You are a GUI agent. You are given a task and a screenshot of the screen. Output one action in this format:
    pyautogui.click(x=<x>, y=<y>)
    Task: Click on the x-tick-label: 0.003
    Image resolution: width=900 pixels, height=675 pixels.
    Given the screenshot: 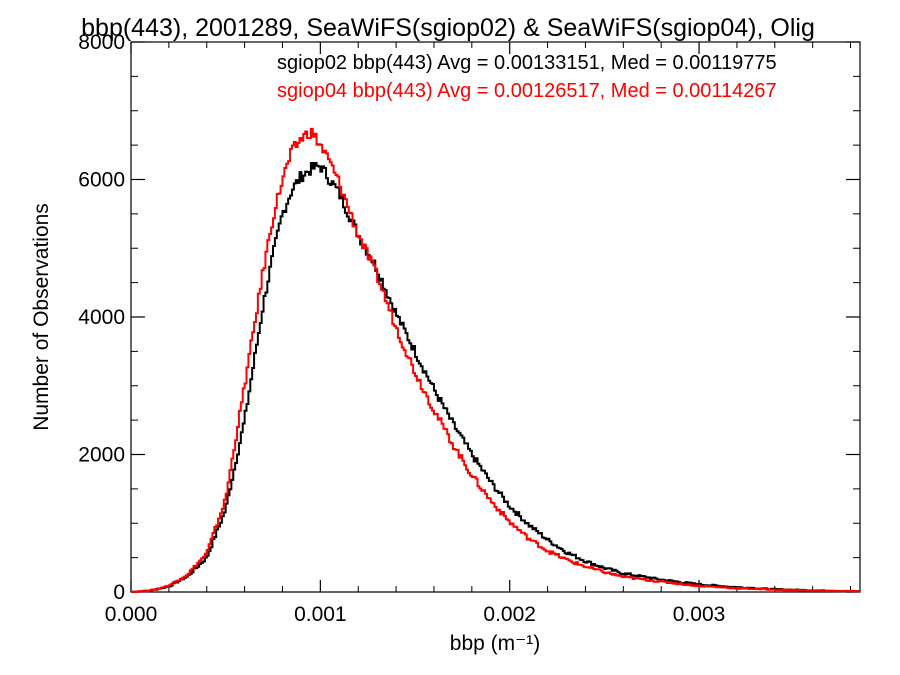 What is the action you would take?
    pyautogui.click(x=699, y=614)
    